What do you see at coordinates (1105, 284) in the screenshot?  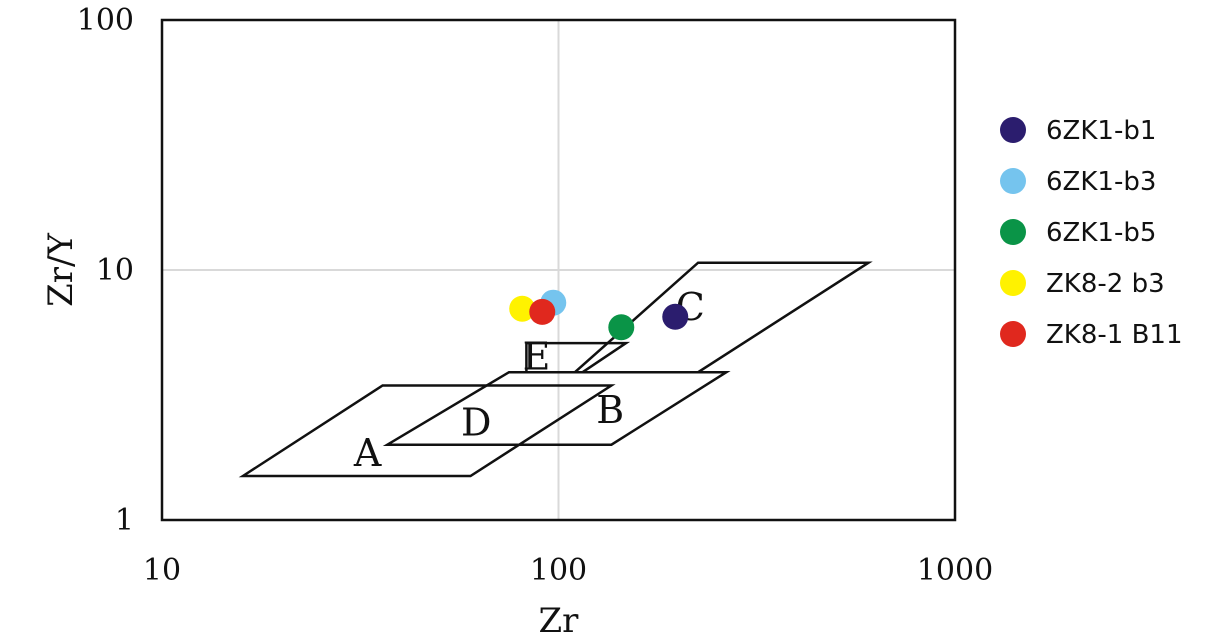 I see `legend-entry-label: ZK8-2 b3` at bounding box center [1105, 284].